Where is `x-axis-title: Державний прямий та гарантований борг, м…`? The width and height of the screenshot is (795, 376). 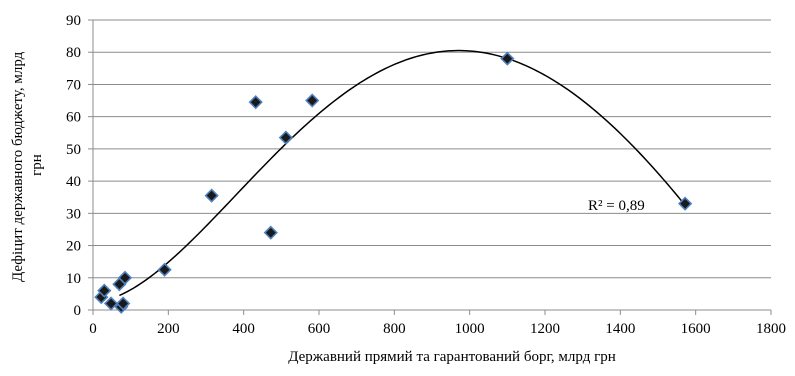
x-axis-title: Державний прямий та гарантований борг, м… is located at coordinates (452, 357).